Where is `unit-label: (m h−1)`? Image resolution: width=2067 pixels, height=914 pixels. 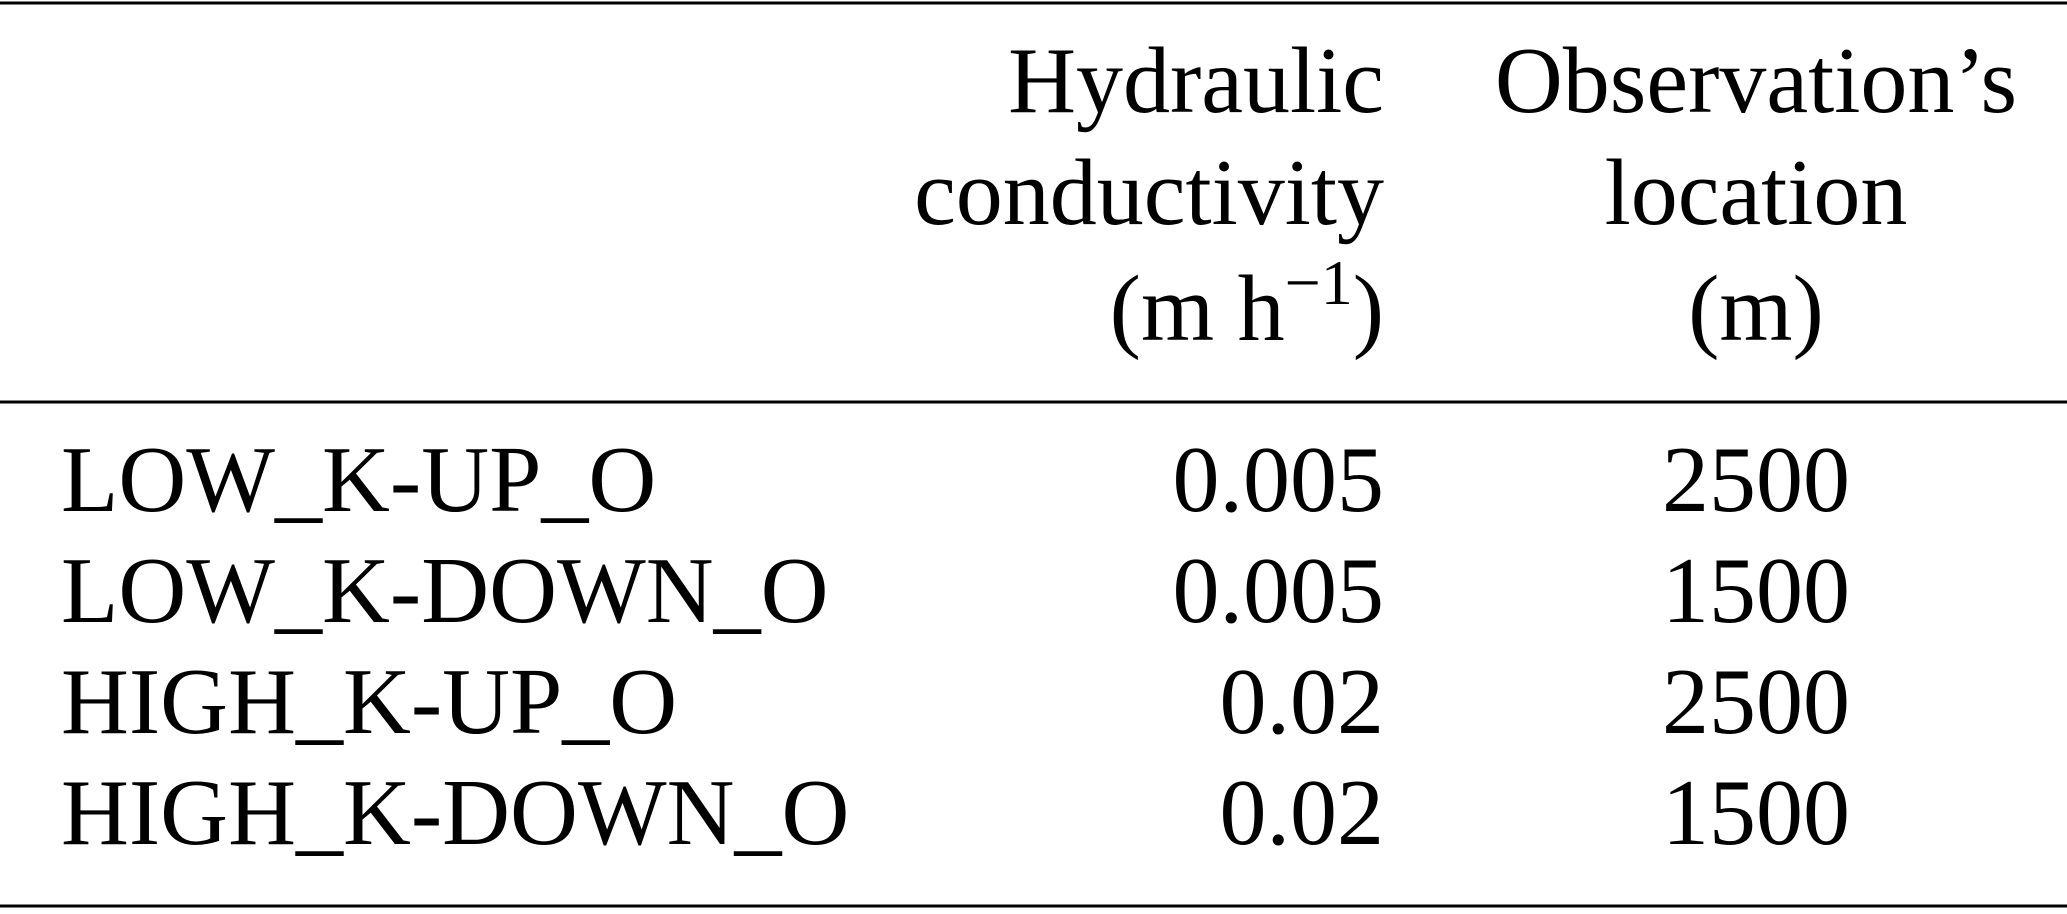 unit-label: (m h−1) is located at coordinates (1247, 304).